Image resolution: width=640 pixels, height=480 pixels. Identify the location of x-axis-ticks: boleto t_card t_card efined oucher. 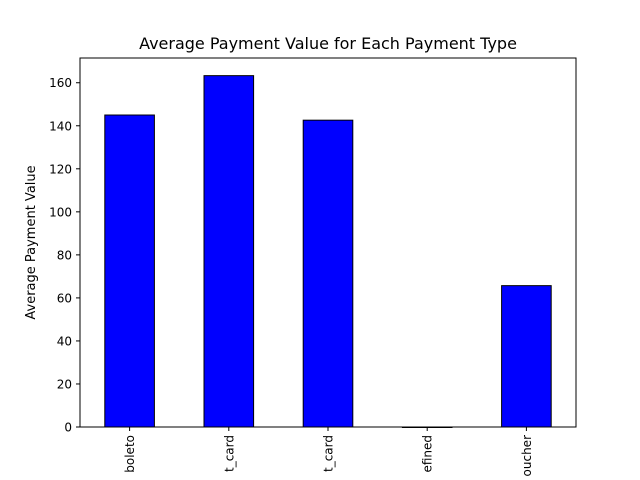
(328, 451).